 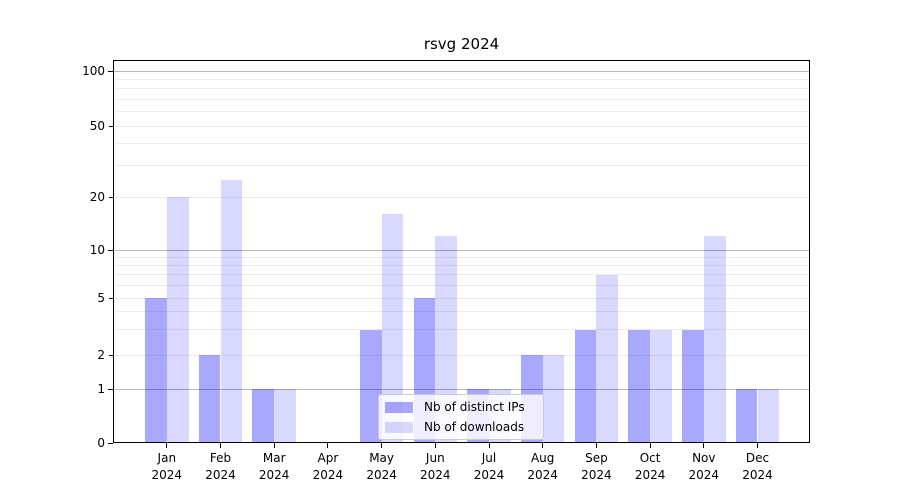 I want to click on y-axis-tick-label: 50, so click(x=97, y=126).